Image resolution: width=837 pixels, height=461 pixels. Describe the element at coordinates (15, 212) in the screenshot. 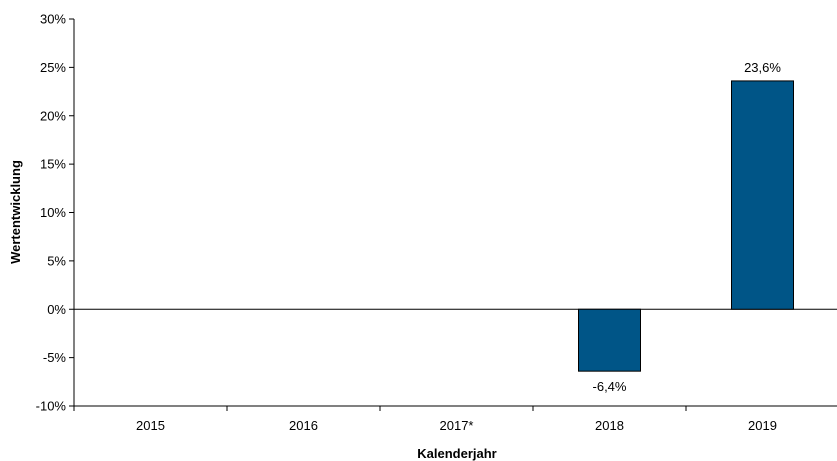

I see `y-axis-title: Wertentwicklung` at that location.